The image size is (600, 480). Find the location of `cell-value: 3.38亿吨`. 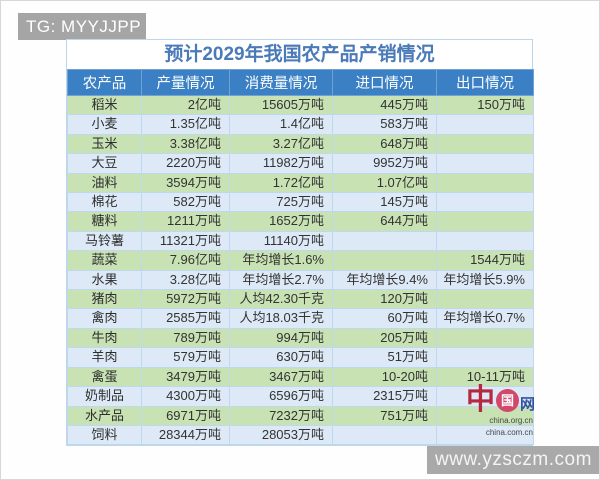

cell-value: 3.38亿吨 is located at coordinates (185, 144).